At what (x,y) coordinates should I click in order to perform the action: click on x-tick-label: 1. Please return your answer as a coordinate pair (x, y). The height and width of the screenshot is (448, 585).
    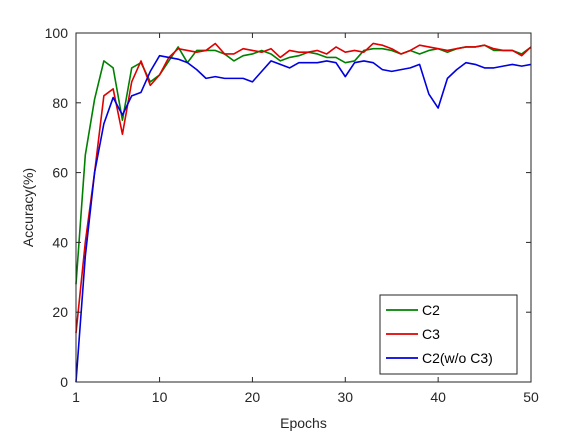
    Looking at the image, I should click on (76, 397).